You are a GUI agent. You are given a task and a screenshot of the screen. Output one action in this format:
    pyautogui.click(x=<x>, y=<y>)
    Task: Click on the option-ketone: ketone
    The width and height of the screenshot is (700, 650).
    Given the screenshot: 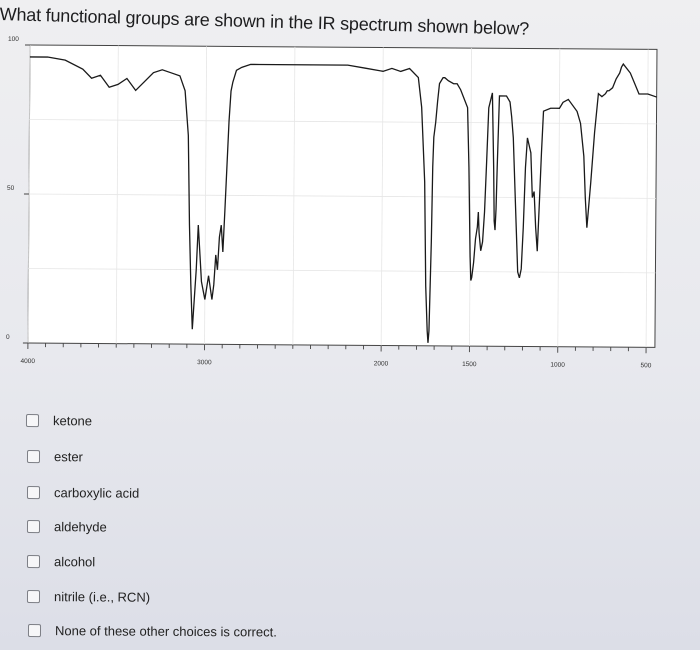 What is the action you would take?
    pyautogui.click(x=59, y=421)
    